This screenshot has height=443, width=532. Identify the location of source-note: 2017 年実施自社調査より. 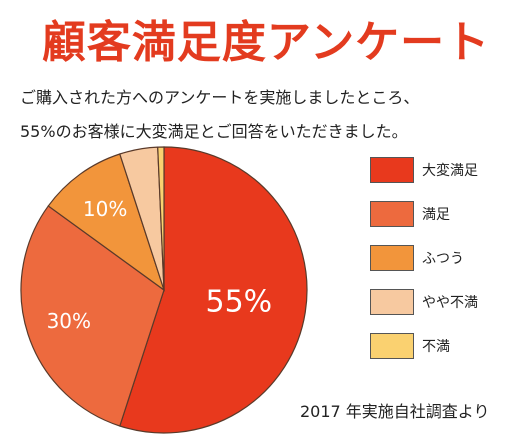
(395, 411).